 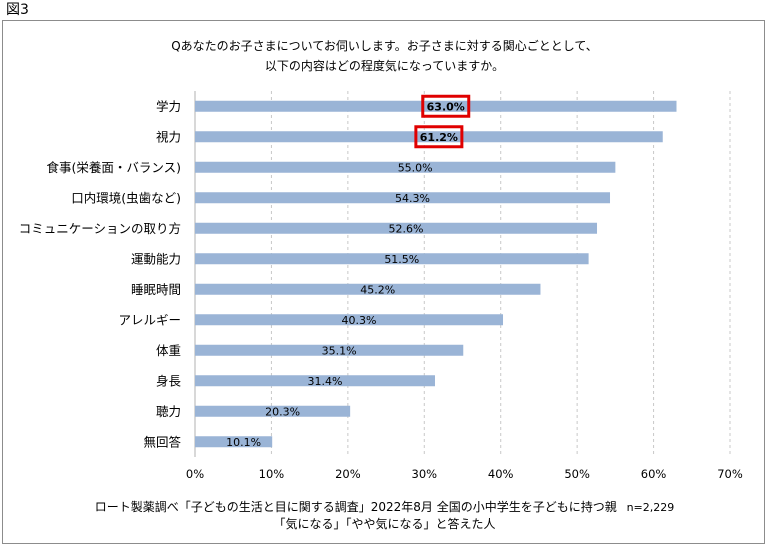 What do you see at coordinates (156, 289) in the screenshot?
I see `category-label: 睡眠時間` at bounding box center [156, 289].